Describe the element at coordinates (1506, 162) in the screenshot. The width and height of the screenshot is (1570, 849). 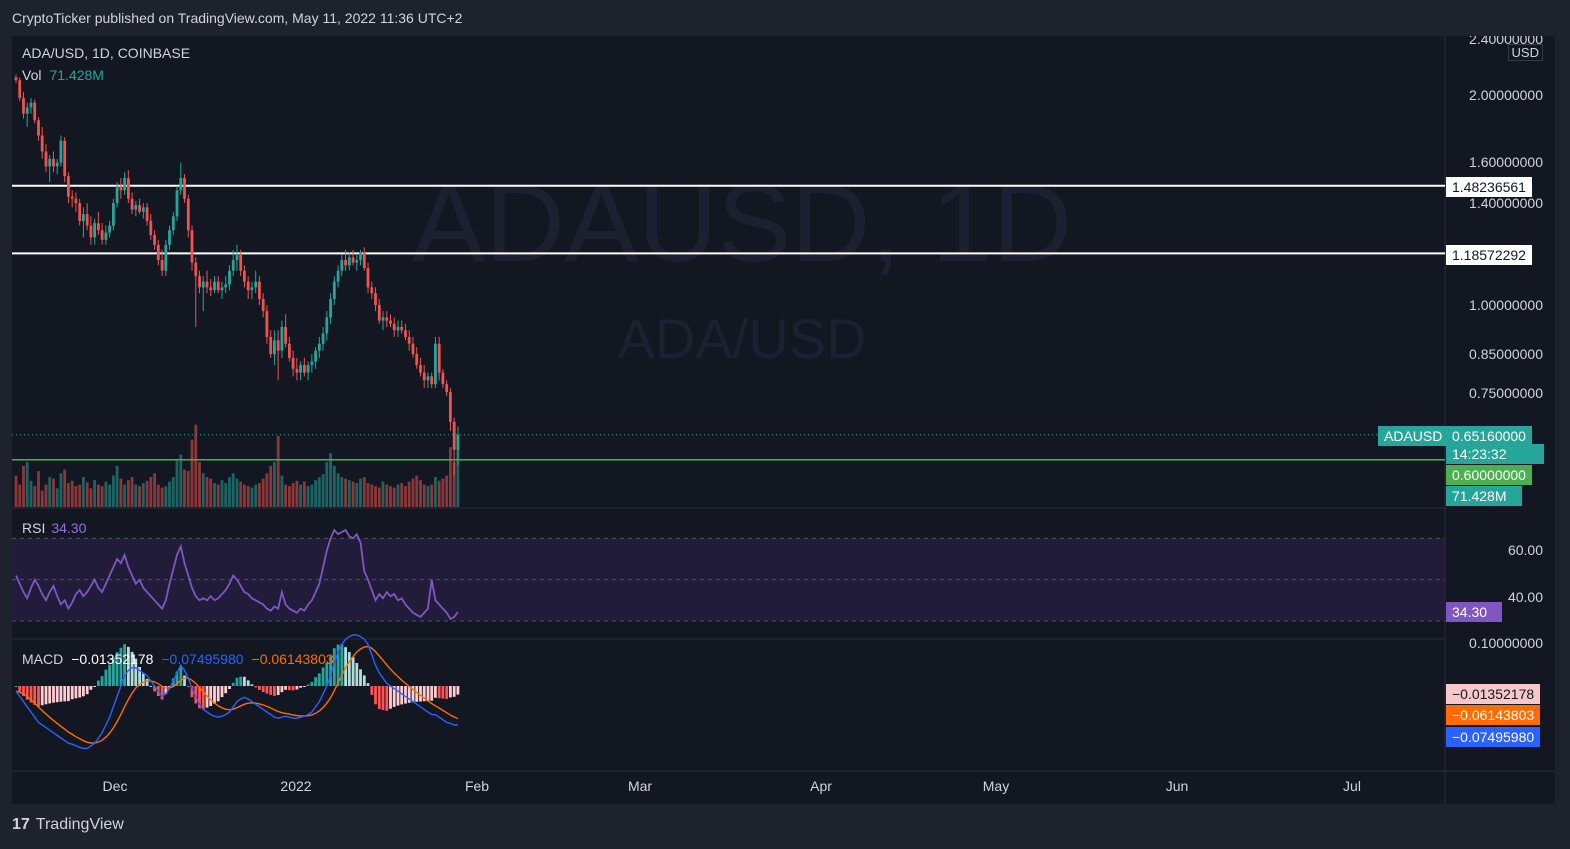
I see `price-label-1-60: 1.60000000` at that location.